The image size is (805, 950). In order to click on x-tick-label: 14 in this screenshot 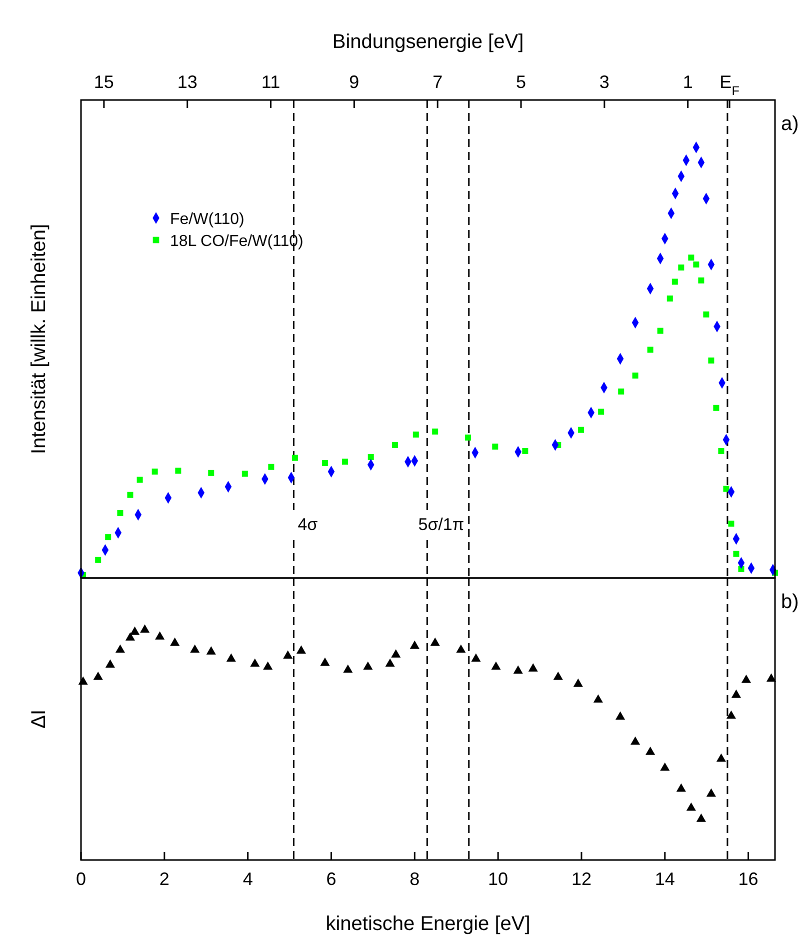, I will do `click(664, 879)`.